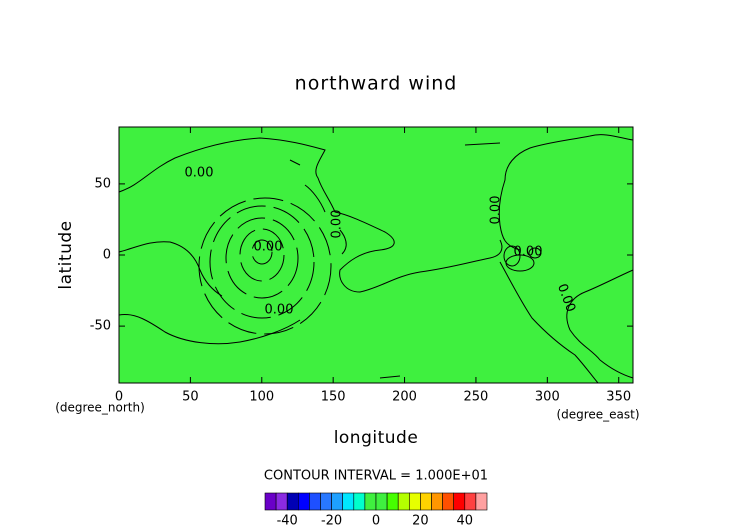  What do you see at coordinates (376, 521) in the screenshot?
I see `colorbar-tick-label: 0` at bounding box center [376, 521].